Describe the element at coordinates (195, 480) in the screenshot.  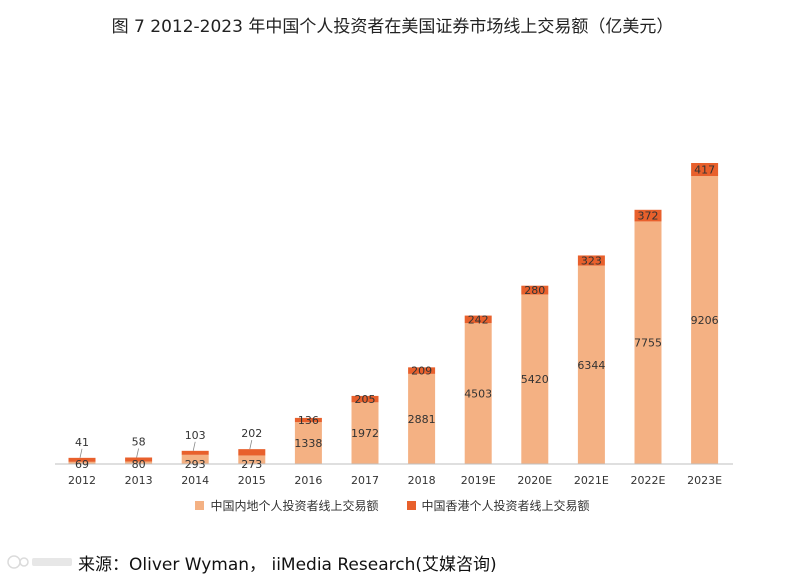
I see `x-tick-label: 2014` at that location.